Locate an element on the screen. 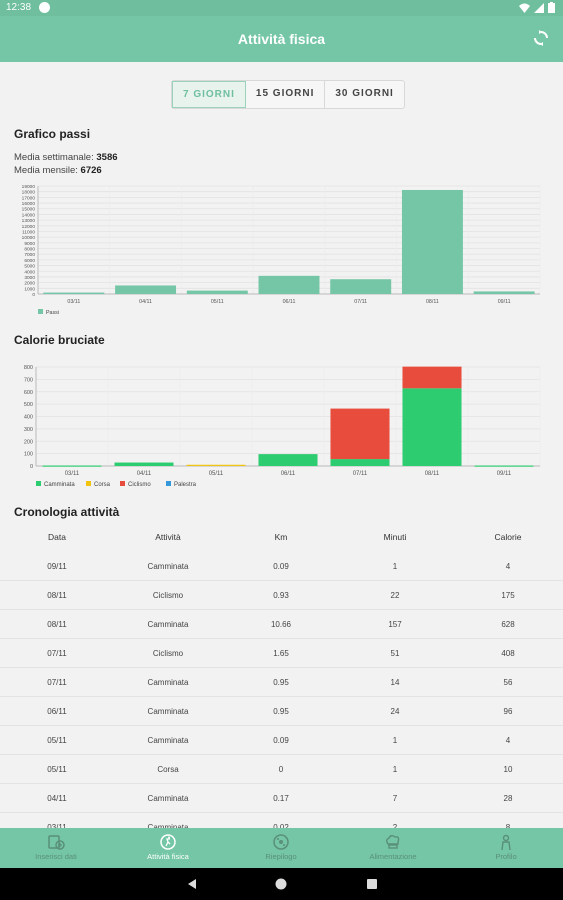  notification-app-icon is located at coordinates (44, 7).